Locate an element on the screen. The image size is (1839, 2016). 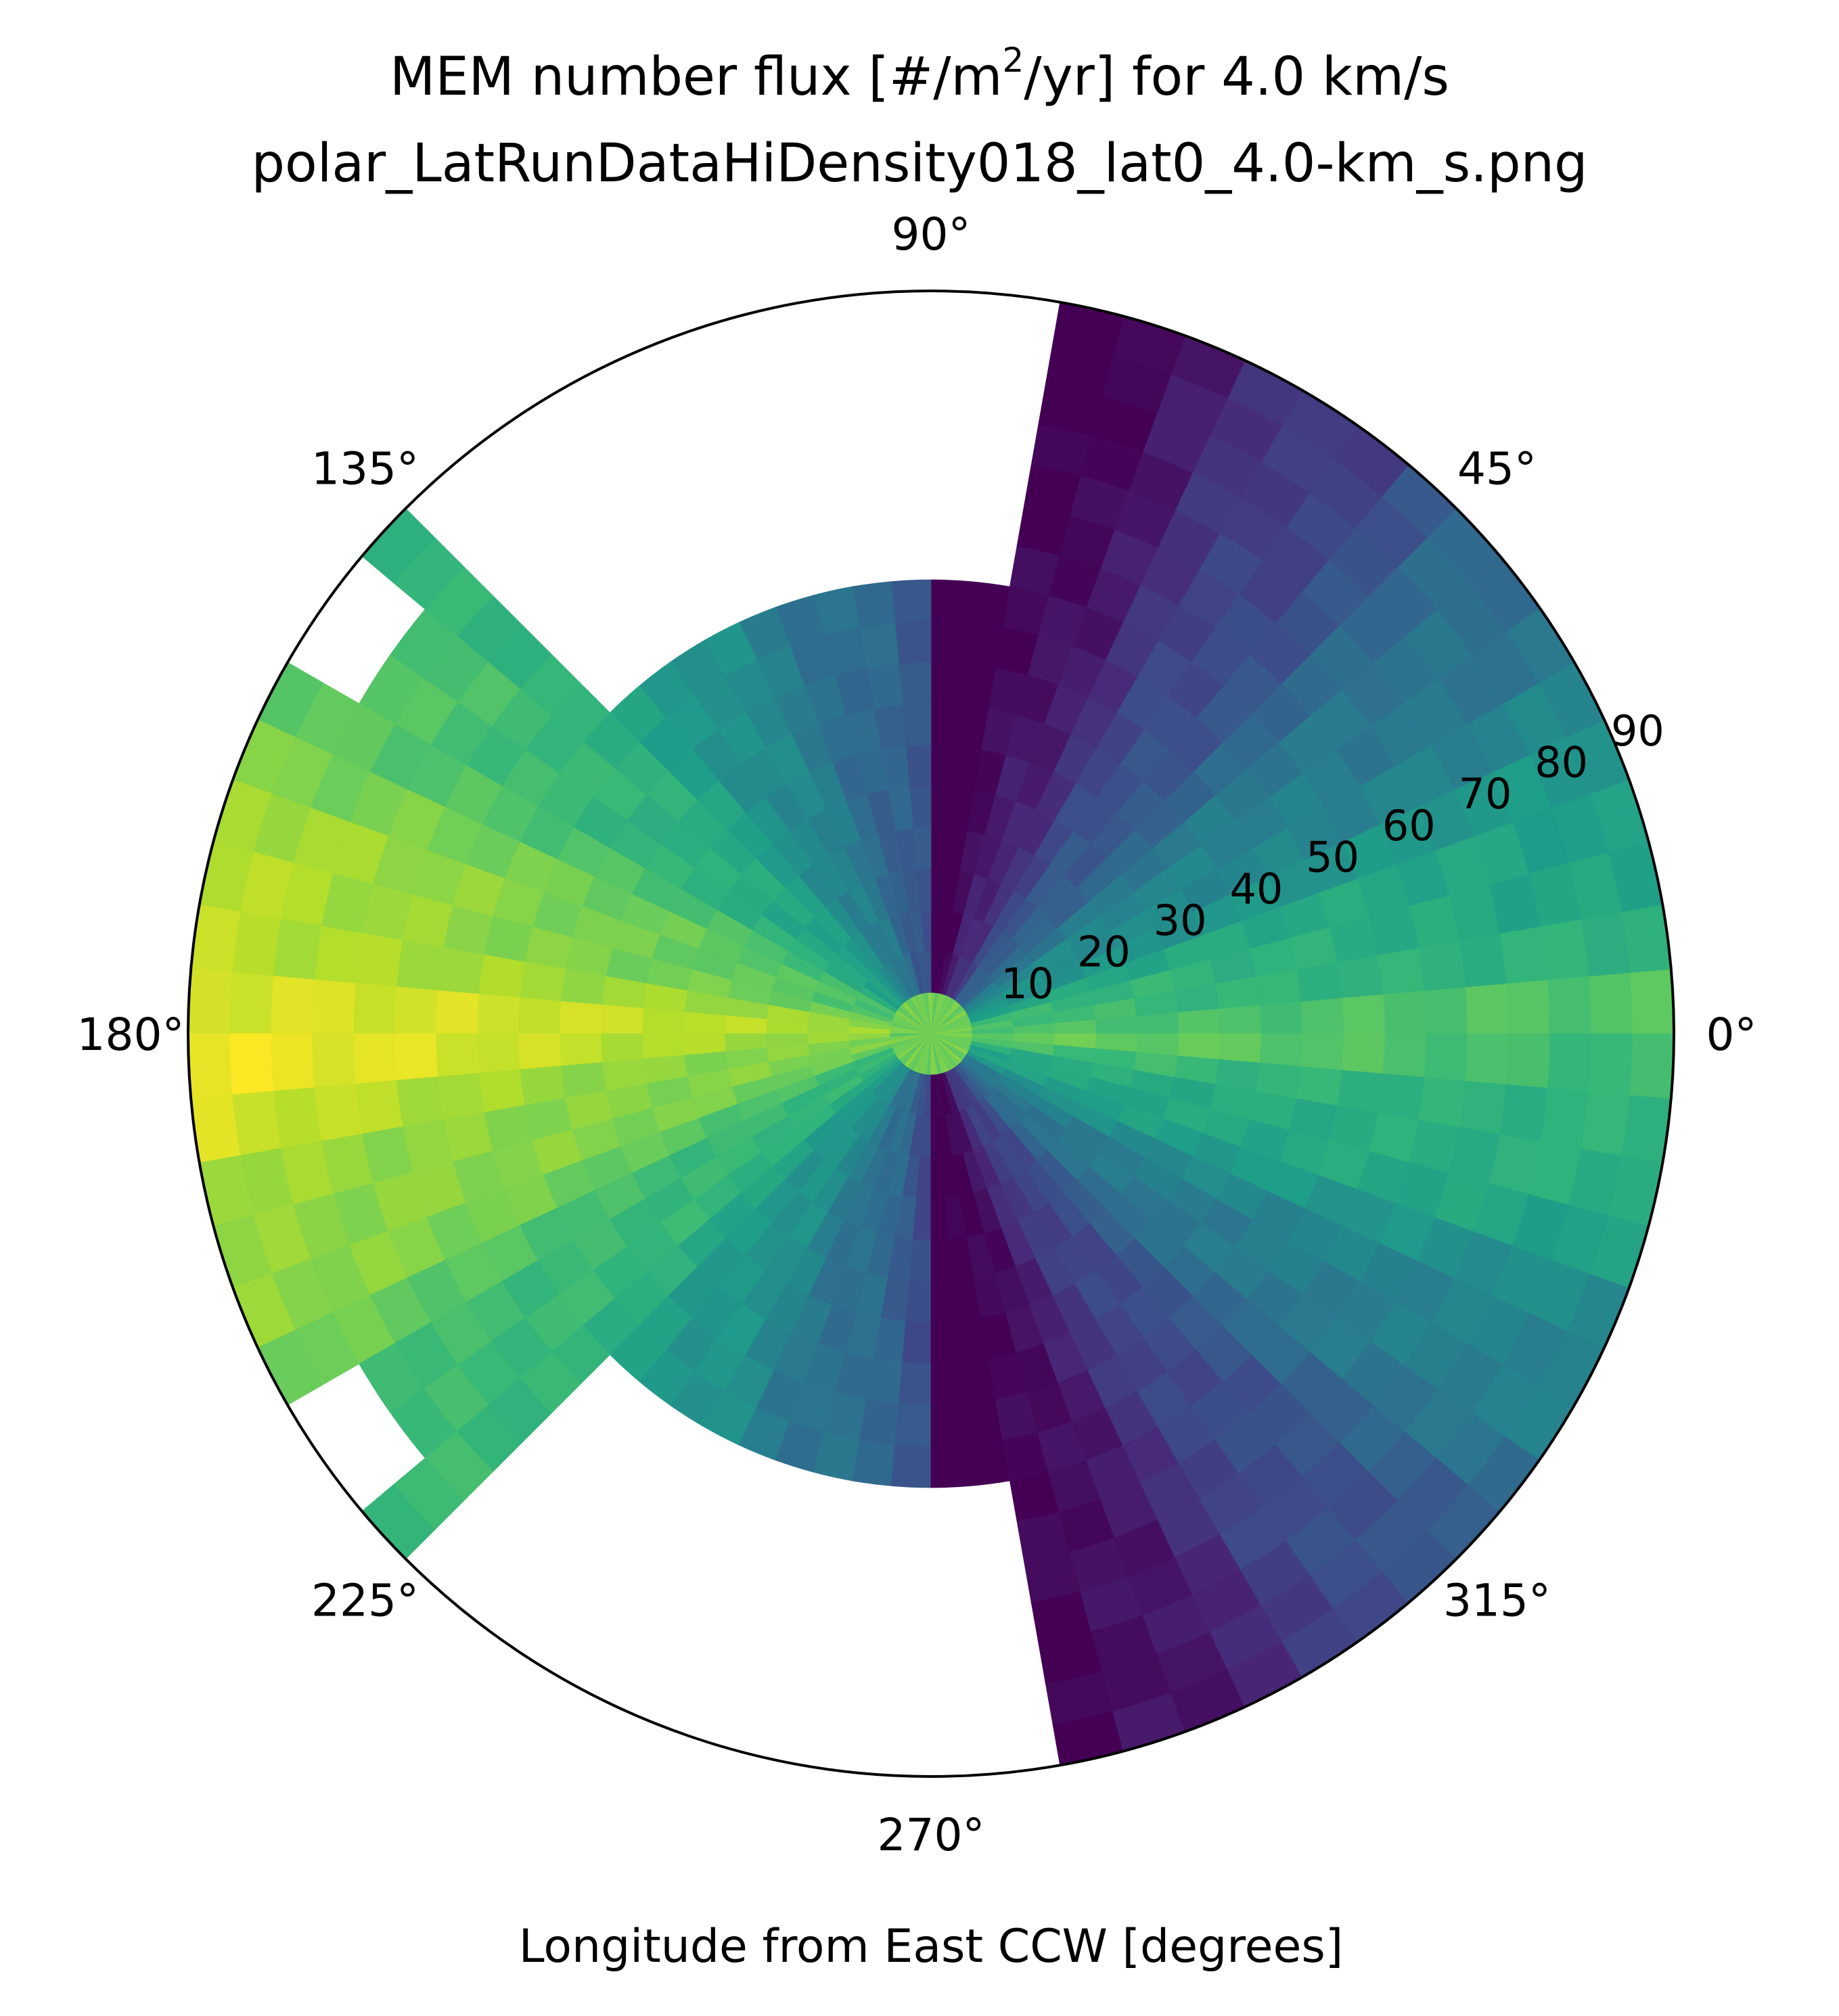
x-axis-label: Longitude from East CCW [degrees] is located at coordinates (932, 1947).